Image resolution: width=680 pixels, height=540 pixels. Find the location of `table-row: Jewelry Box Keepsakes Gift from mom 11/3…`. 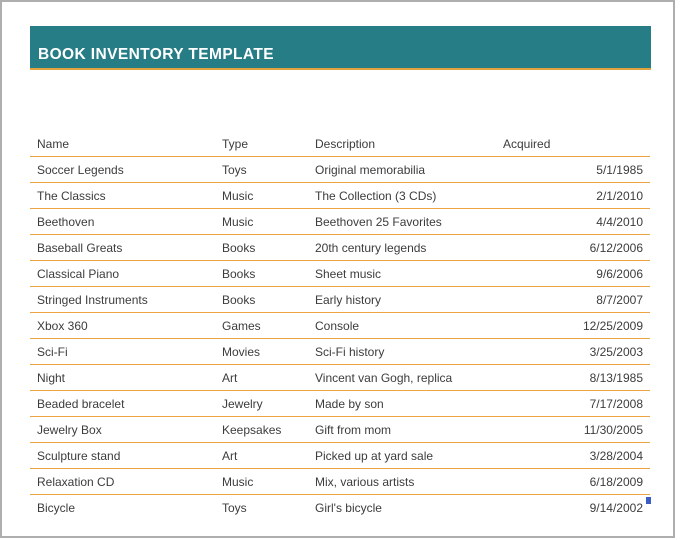

table-row: Jewelry Box Keepsakes Gift from mom 11/3… is located at coordinates (340, 429).